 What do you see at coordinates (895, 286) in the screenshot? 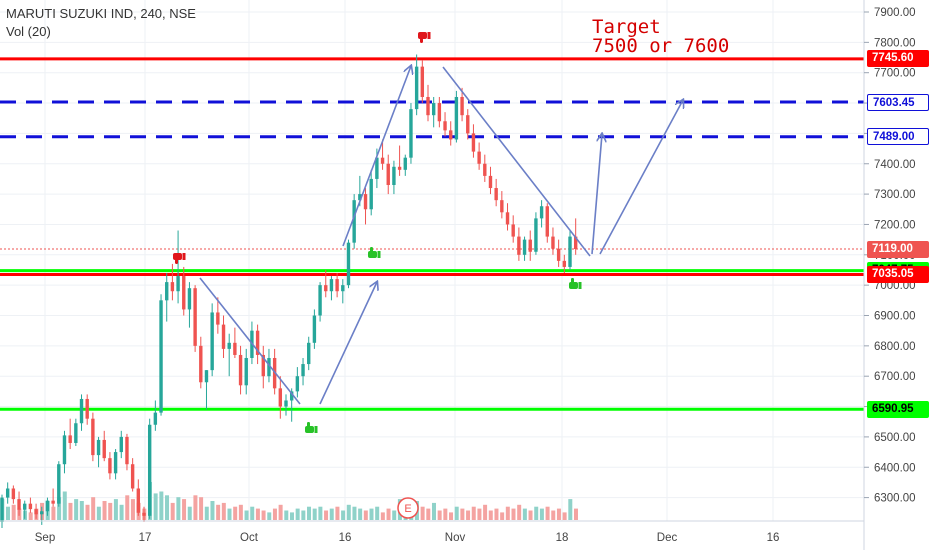
I see `y-tick-label: 7000.00` at bounding box center [895, 286].